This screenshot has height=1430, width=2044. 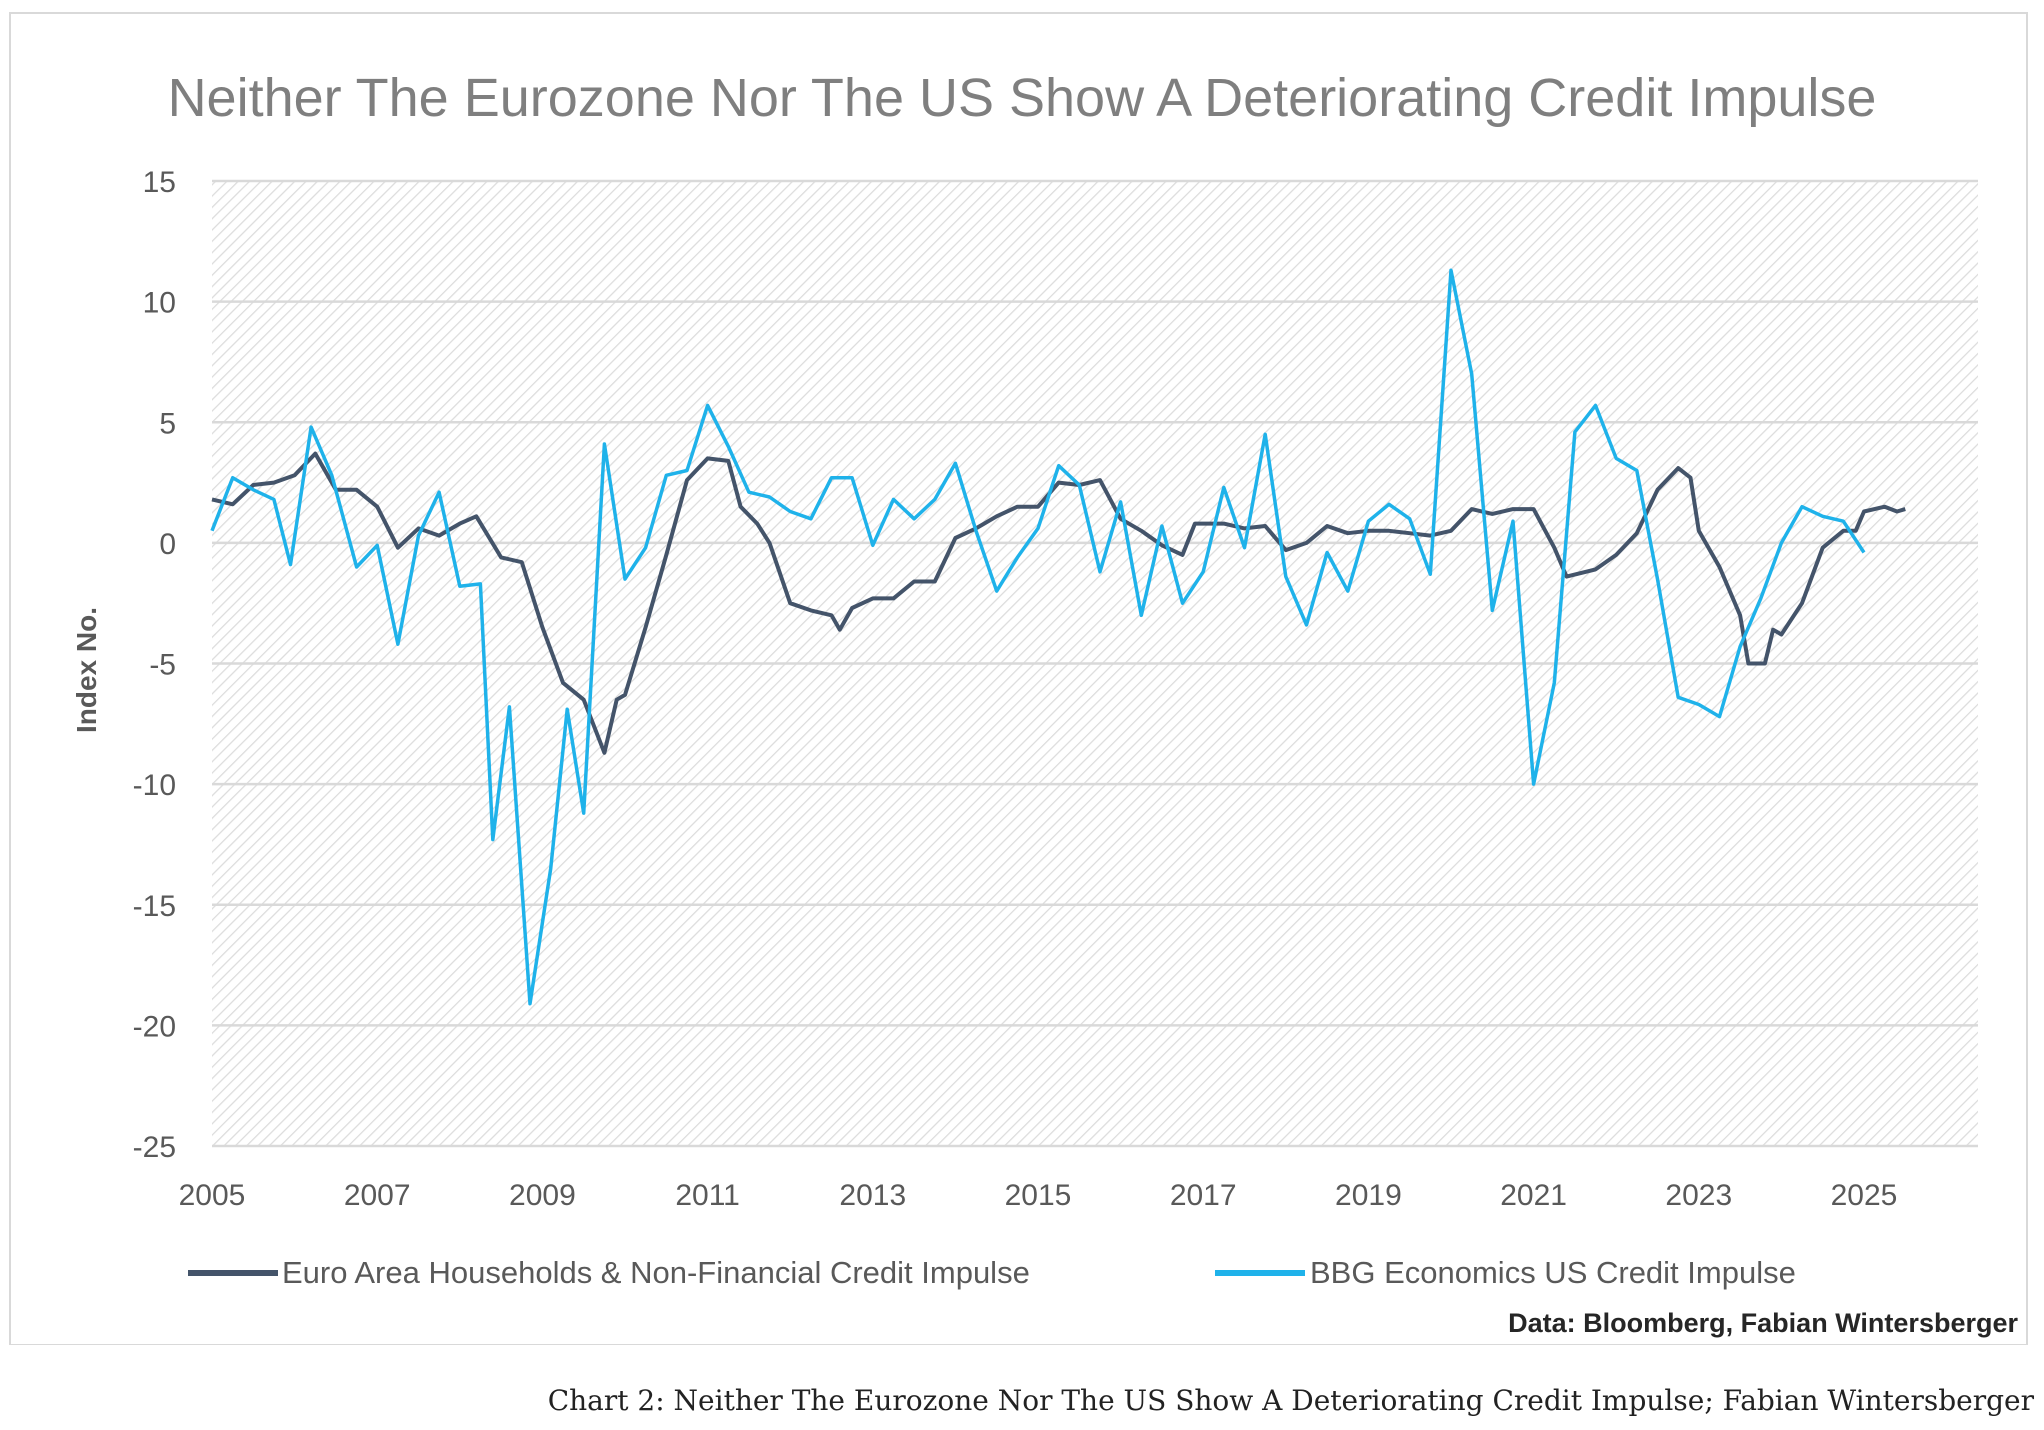 What do you see at coordinates (377, 1195) in the screenshot?
I see `x-tick-label: 2007` at bounding box center [377, 1195].